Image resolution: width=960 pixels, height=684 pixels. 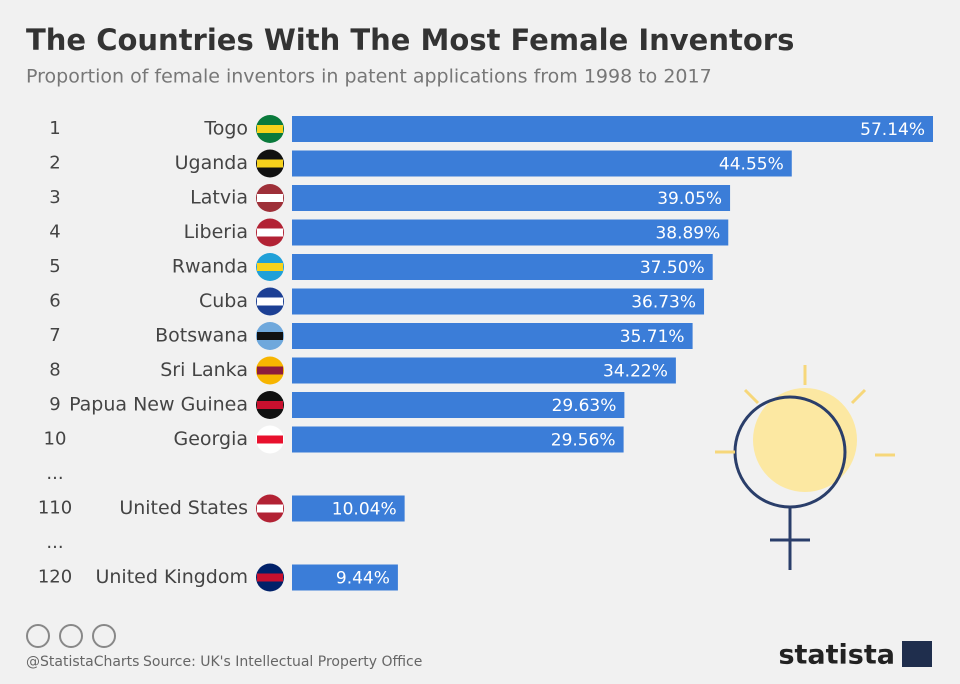 What do you see at coordinates (201, 336) in the screenshot?
I see `category-label: Botswana` at bounding box center [201, 336].